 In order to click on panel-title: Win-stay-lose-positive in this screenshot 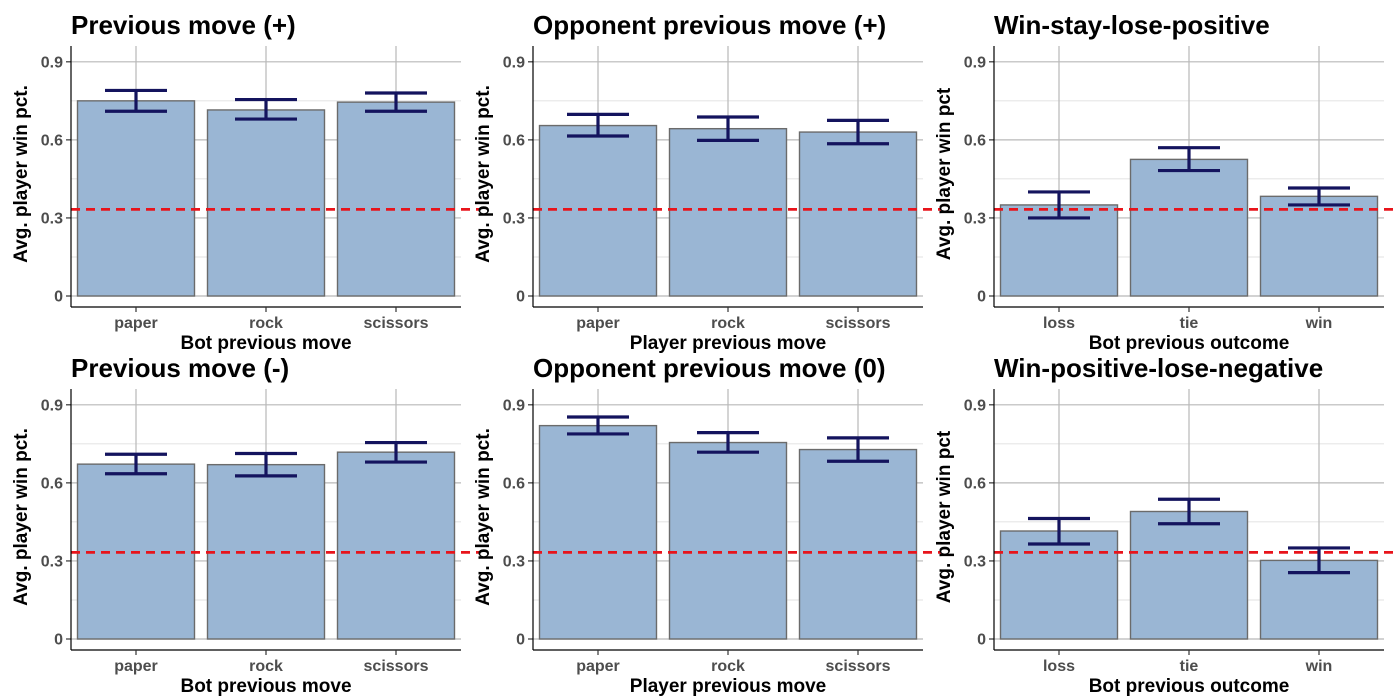, I will do `click(1132, 25)`.